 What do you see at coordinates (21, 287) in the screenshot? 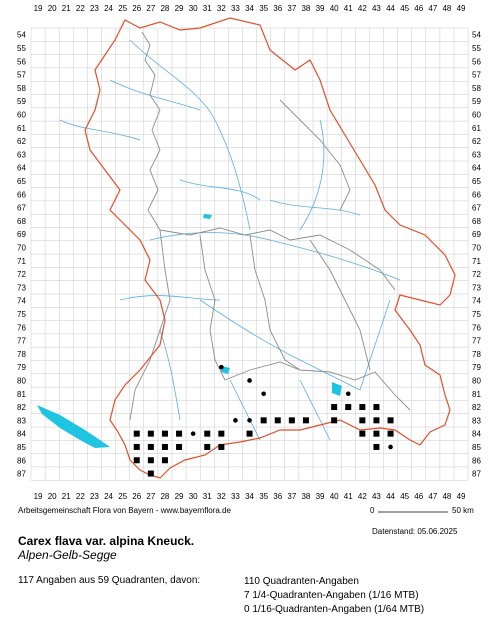
I see `row-label: 73` at bounding box center [21, 287].